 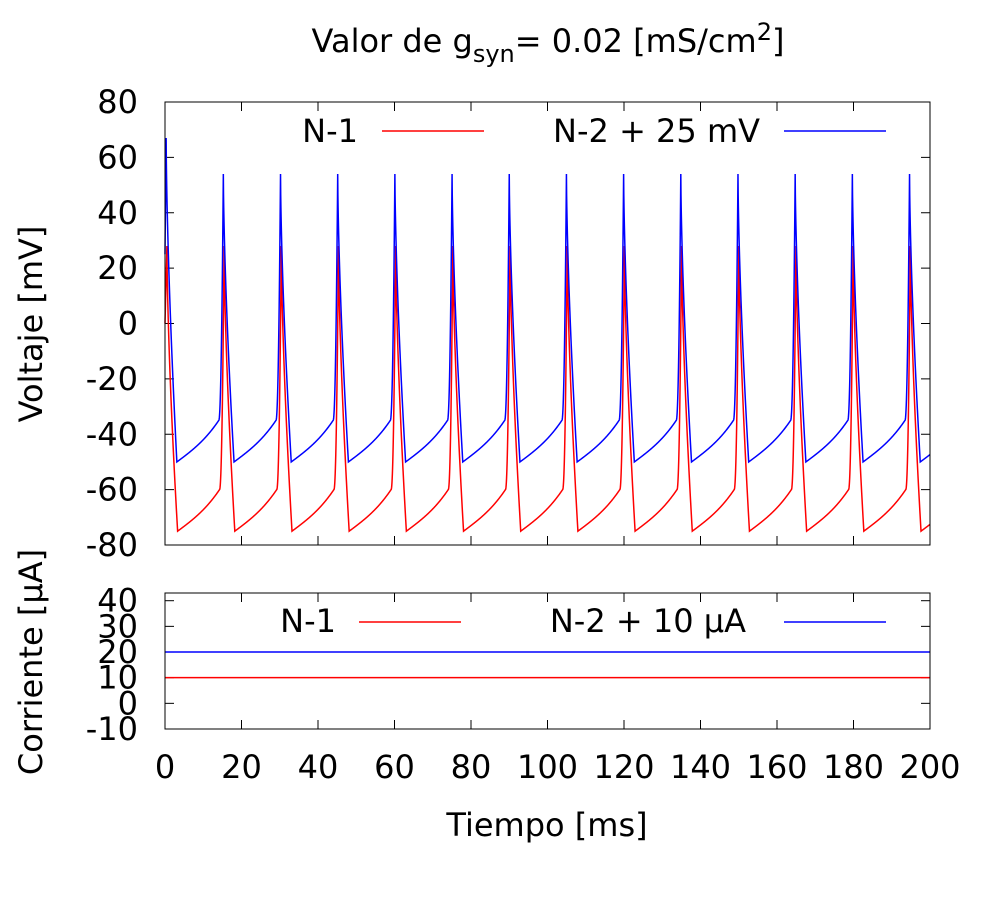 I want to click on current-ytick-label: 0, so click(x=128, y=703).